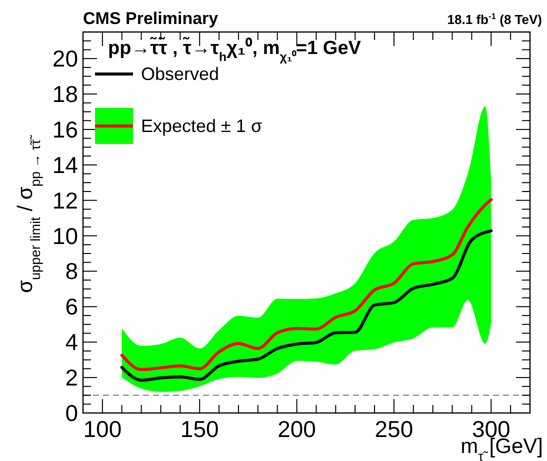  What do you see at coordinates (151, 18) in the screenshot?
I see `chart-title: CMS Preliminary` at bounding box center [151, 18].